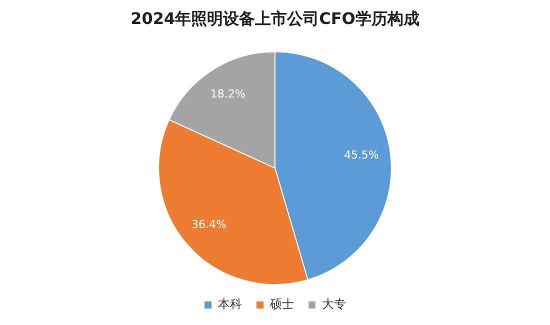  Describe the element at coordinates (281, 304) in the screenshot. I see `legend-label: 硕士` at that location.